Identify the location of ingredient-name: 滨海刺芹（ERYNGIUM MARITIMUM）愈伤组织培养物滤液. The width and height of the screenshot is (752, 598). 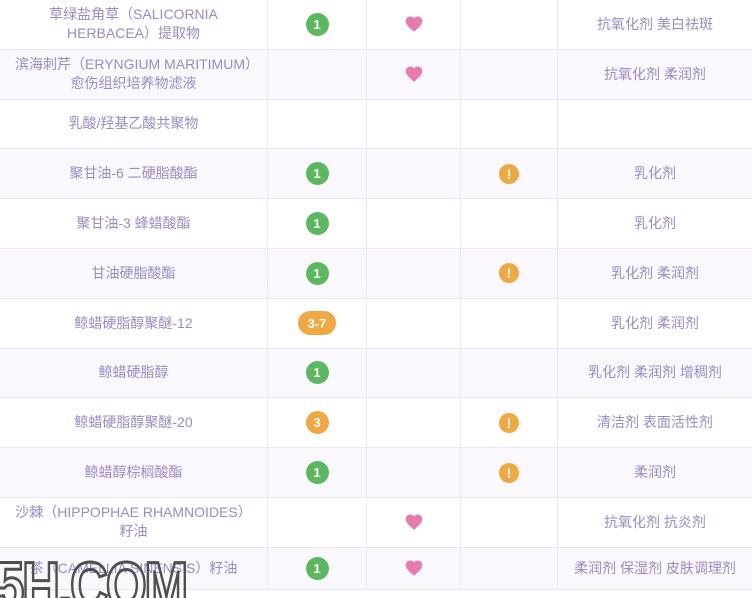
(134, 74).